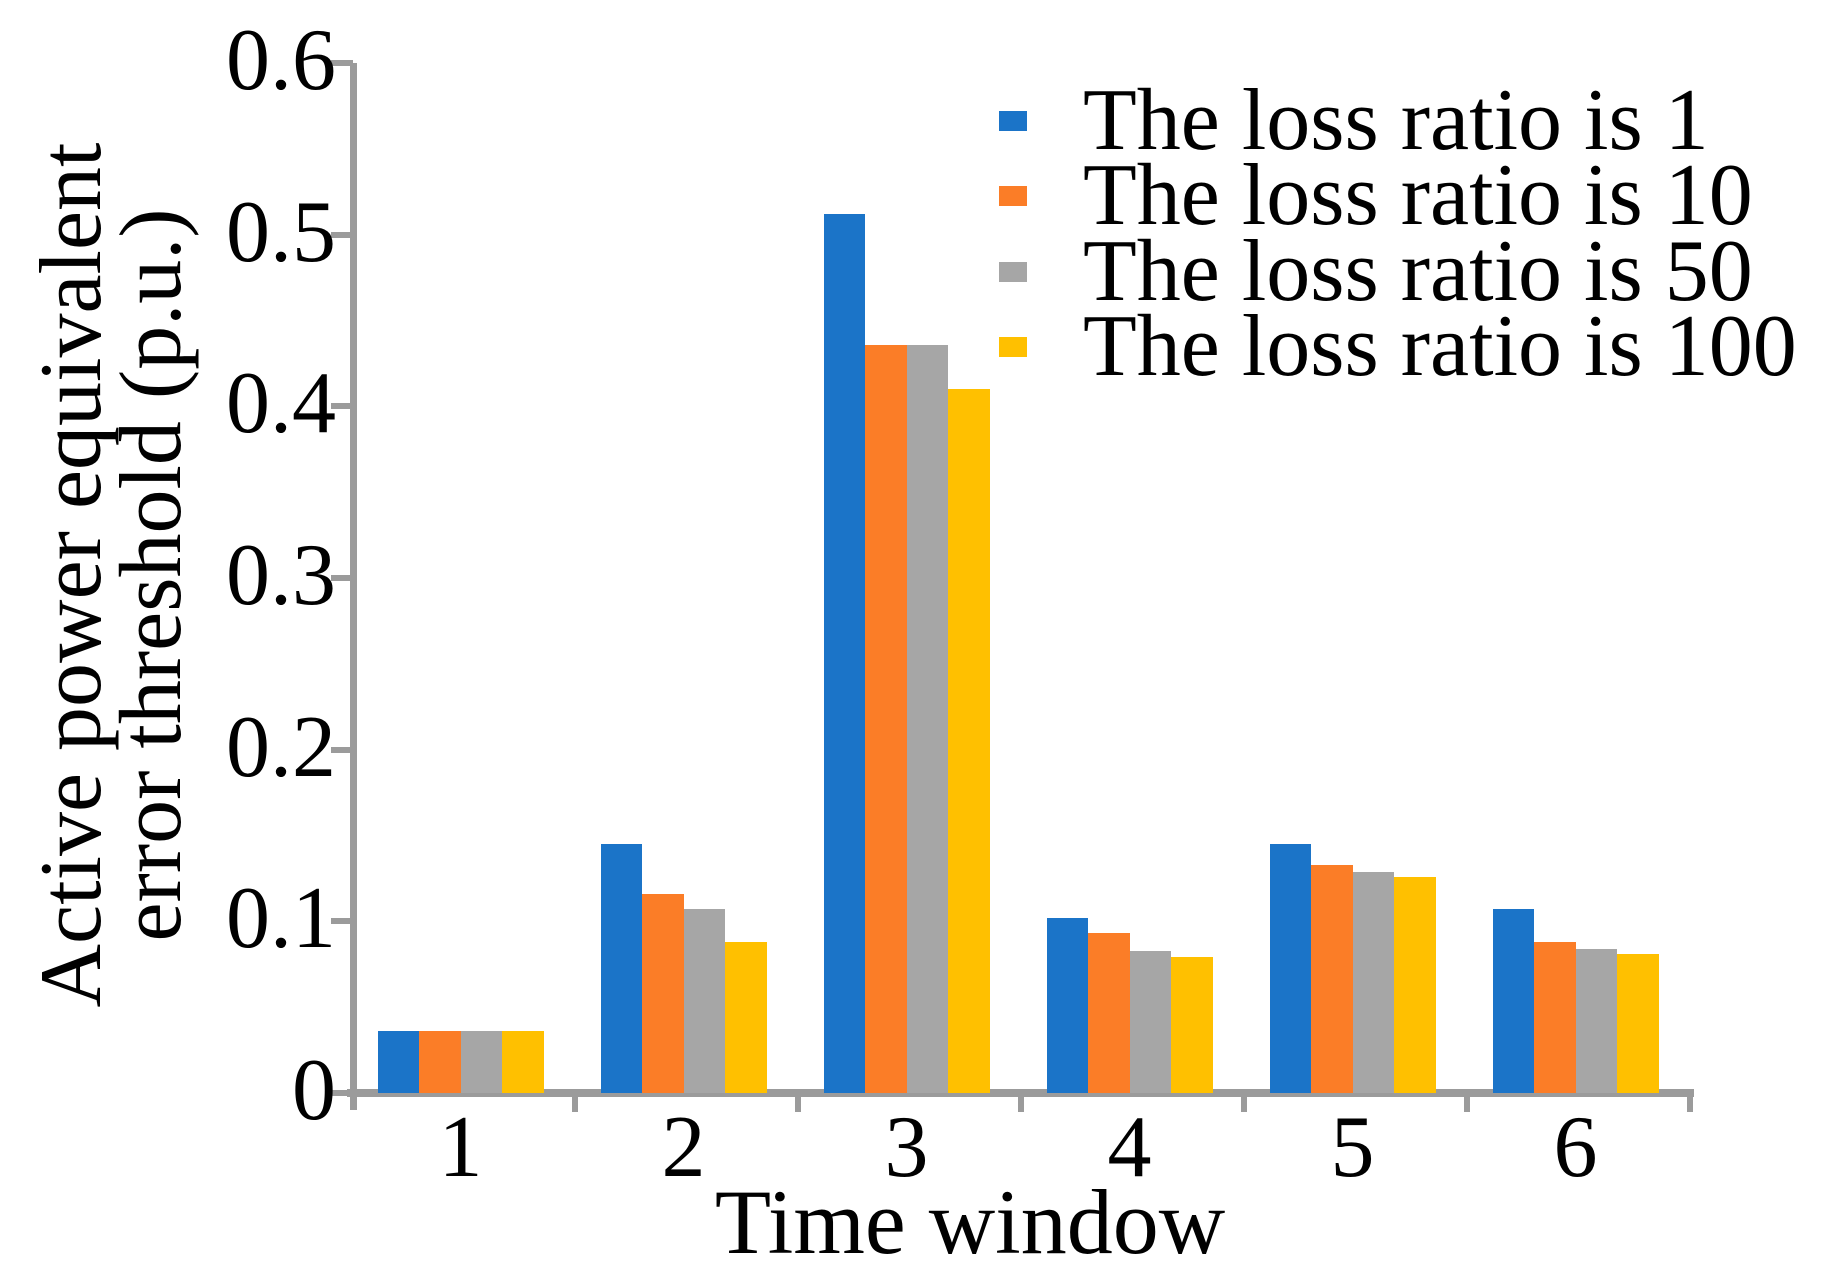 This screenshot has height=1286, width=1823. I want to click on x-tick-label: 4, so click(1129, 1147).